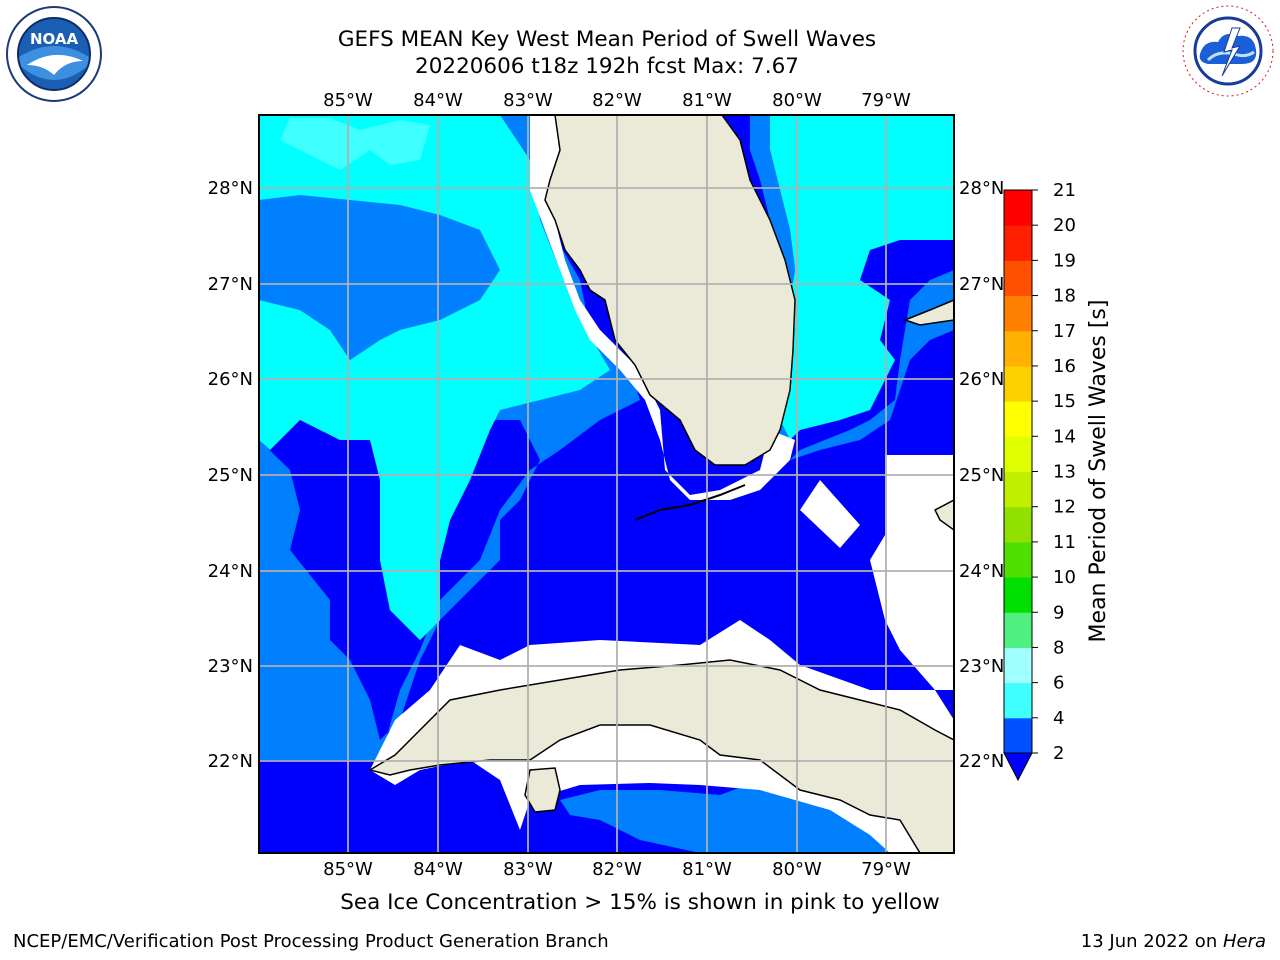 This screenshot has width=1280, height=960. I want to click on colorbar-tick-label: 2, so click(1058, 753).